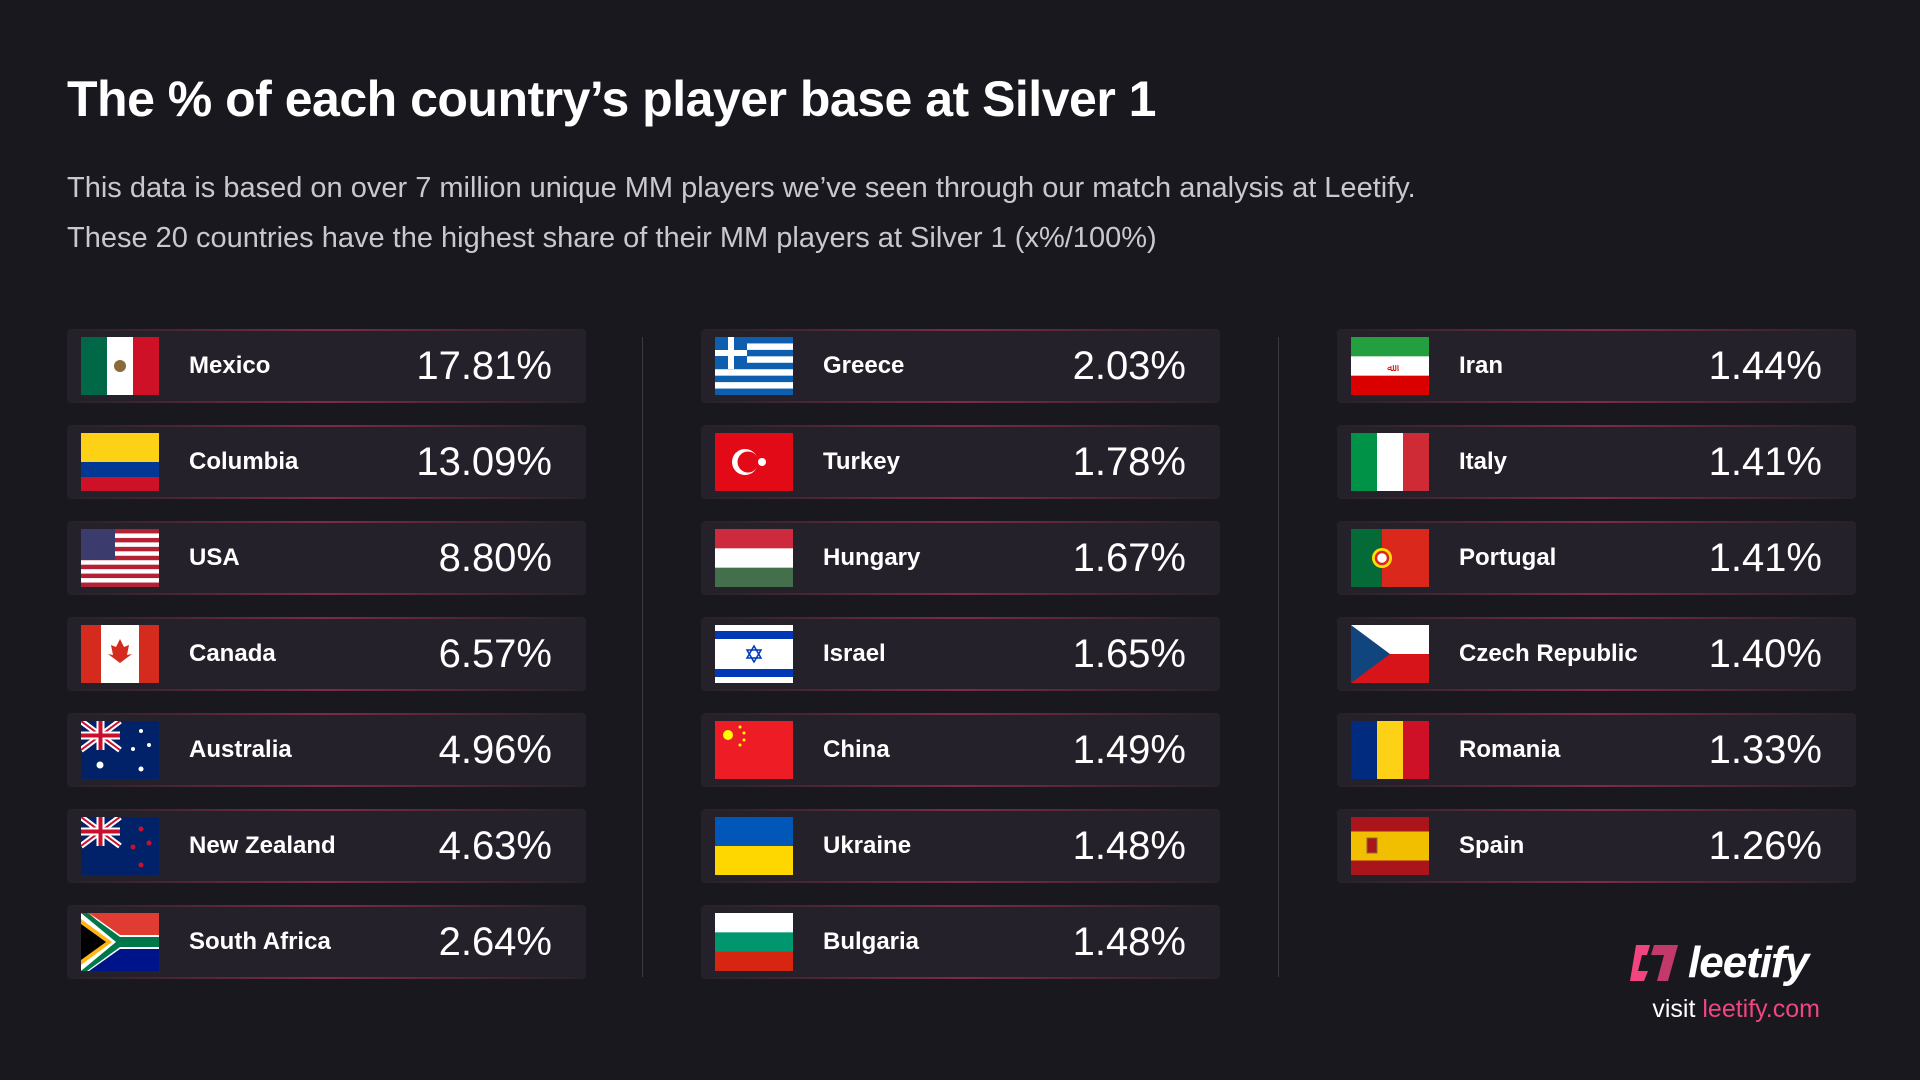  Describe the element at coordinates (1510, 749) in the screenshot. I see `country-name: Romania` at that location.